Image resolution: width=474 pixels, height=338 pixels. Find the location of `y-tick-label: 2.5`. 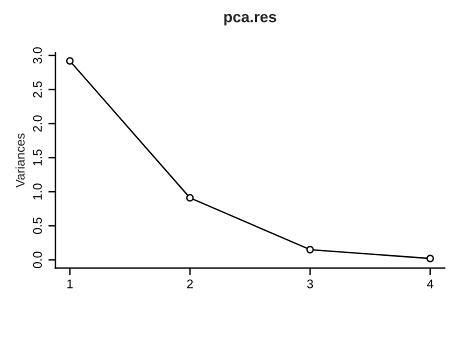

y-tick-label: 2.5 is located at coordinates (37, 89).